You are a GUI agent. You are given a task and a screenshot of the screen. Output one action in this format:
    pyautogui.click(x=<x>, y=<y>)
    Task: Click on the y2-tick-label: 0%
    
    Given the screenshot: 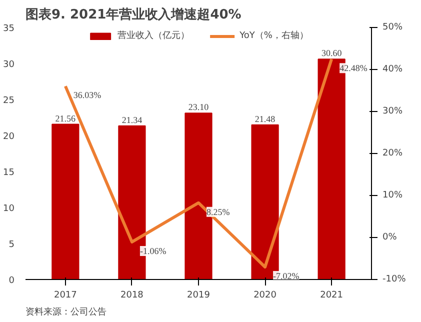 What is the action you would take?
    pyautogui.click(x=390, y=237)
    